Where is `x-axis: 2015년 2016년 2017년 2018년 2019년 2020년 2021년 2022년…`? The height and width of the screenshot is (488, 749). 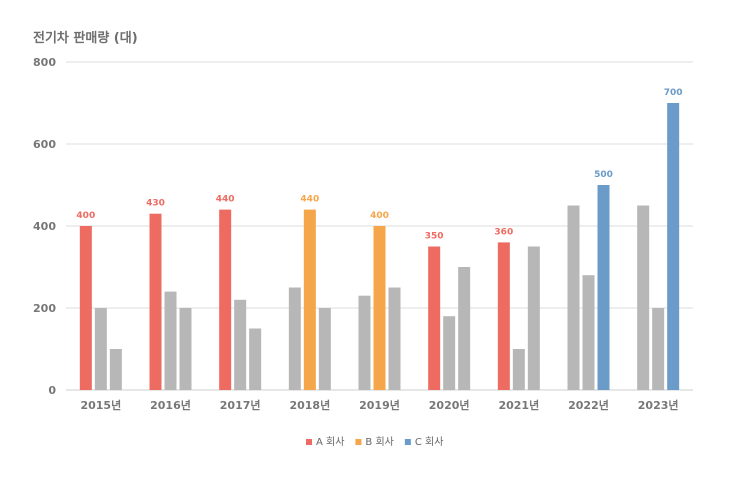
x-axis: 2015년 2016년 2017년 2018년 2019년 2020년 2021년 2022년… is located at coordinates (379, 405).